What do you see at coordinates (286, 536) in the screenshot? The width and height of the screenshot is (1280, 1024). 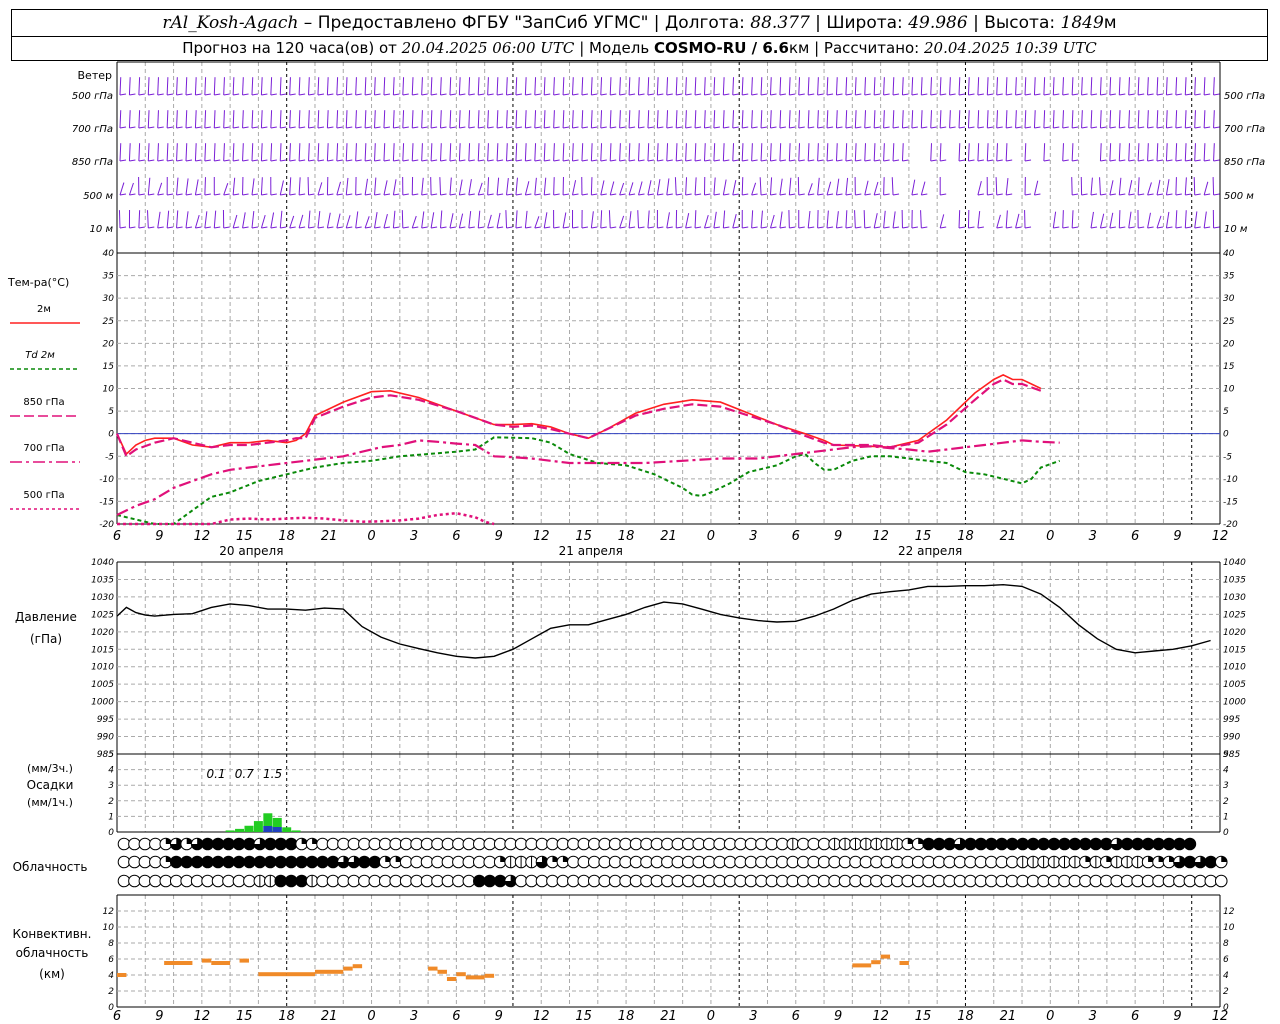 I see `hour-label-top: 18` at bounding box center [286, 536].